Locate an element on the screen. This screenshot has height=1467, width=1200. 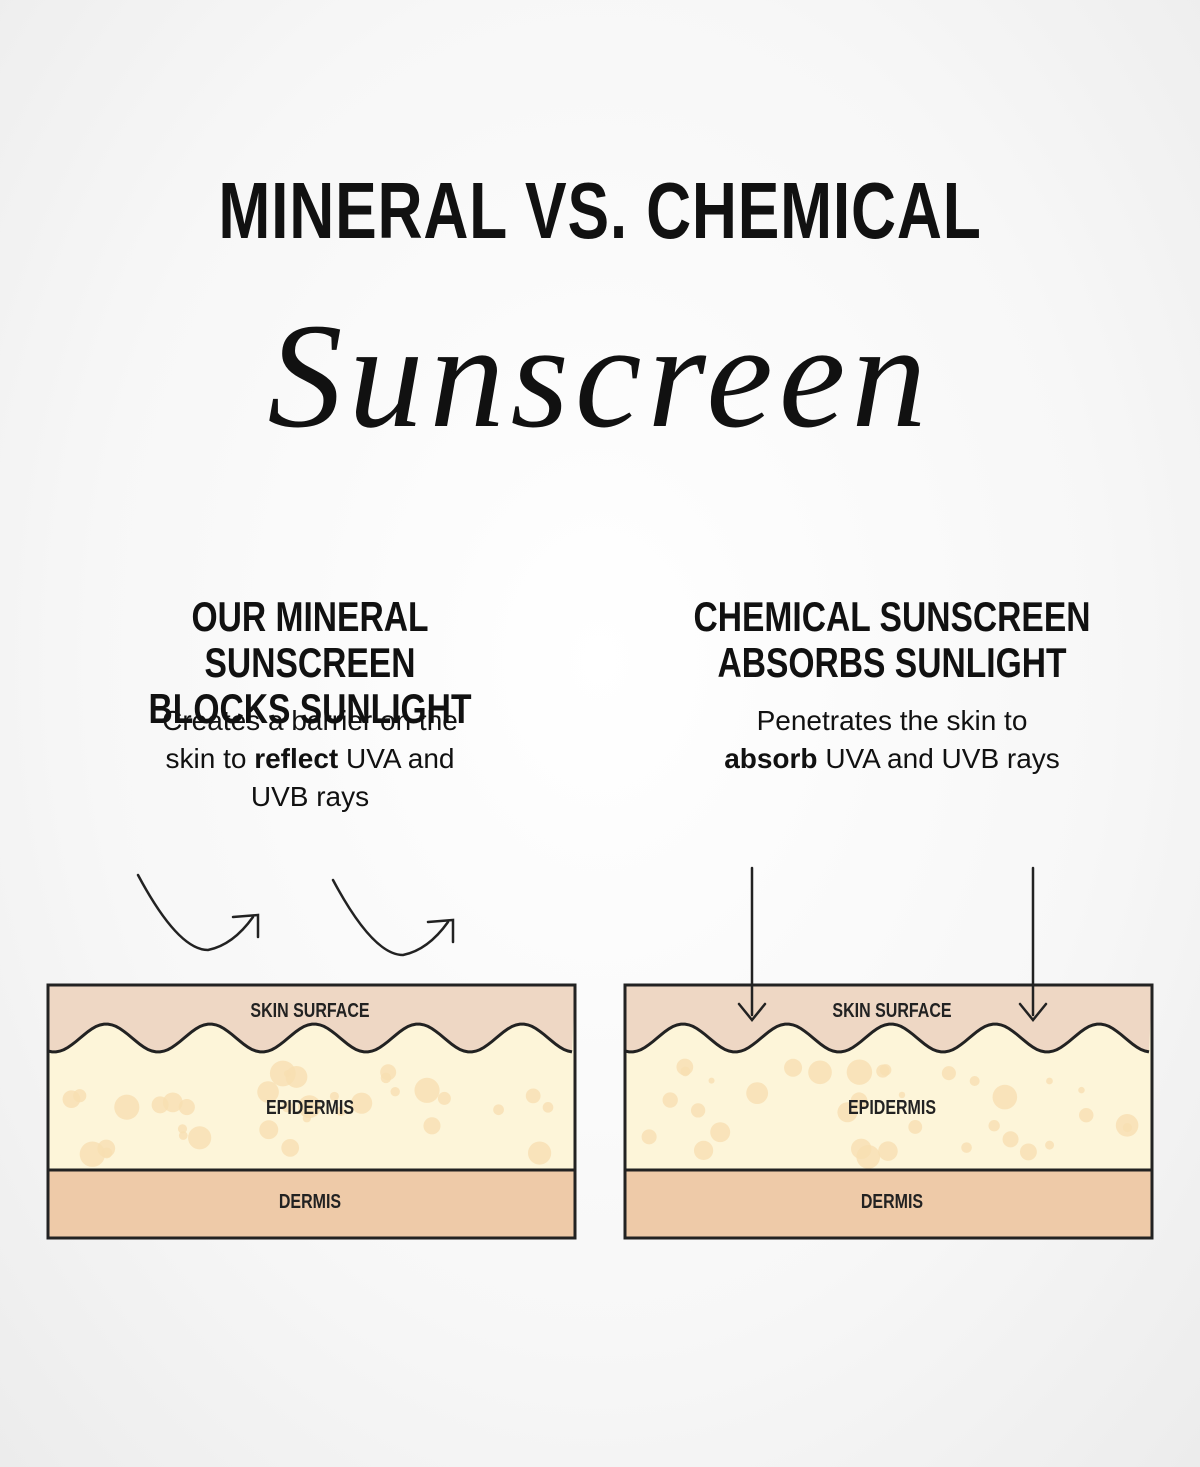
description-text: Creates a barrier on the skin to is located at coordinates (310, 739).